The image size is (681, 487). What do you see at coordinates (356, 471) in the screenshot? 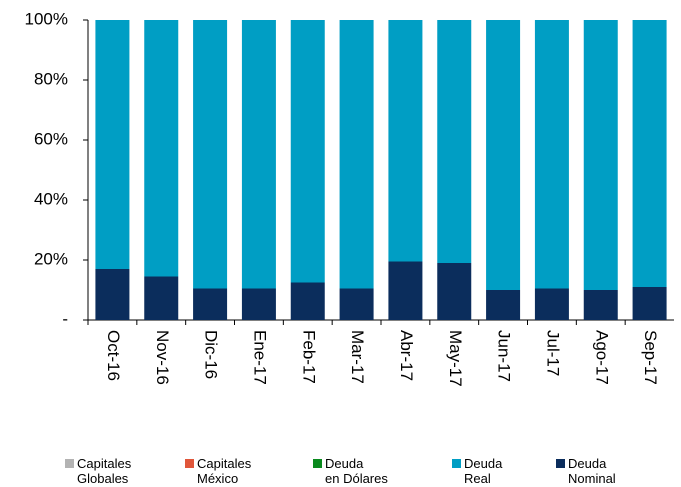
I see `legend-label: Deuda en Dólares` at bounding box center [356, 471].